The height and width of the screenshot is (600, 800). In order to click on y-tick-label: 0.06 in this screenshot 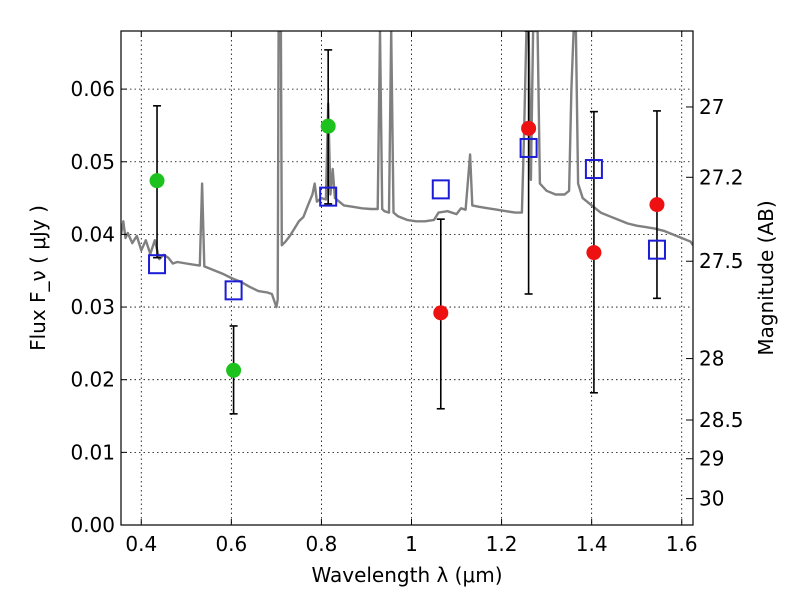, I will do `click(92, 89)`.